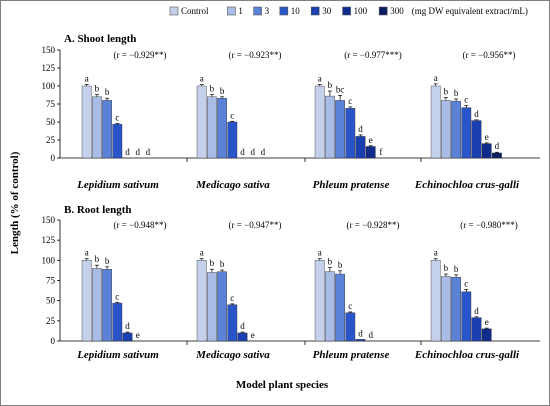 The image size is (550, 406). Describe the element at coordinates (51, 321) in the screenshot. I see `y-tick-label: 25` at that location.